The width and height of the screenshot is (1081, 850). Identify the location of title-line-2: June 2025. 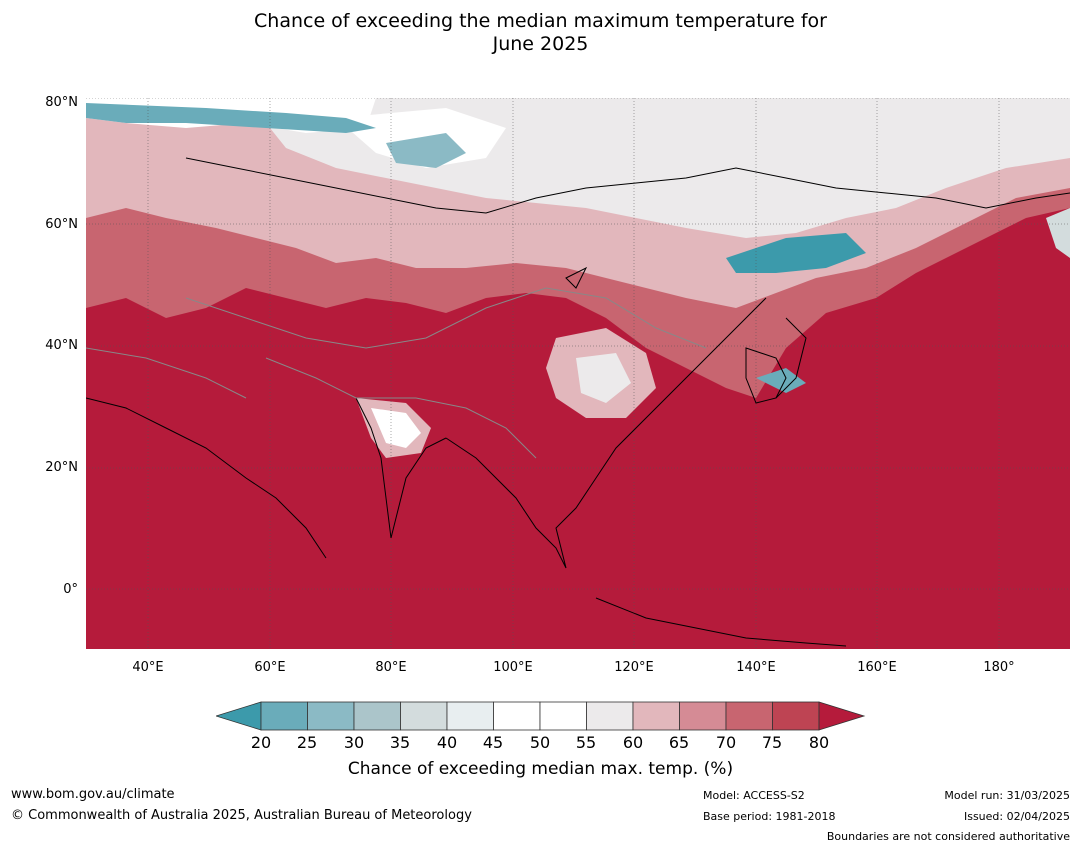
(540, 44).